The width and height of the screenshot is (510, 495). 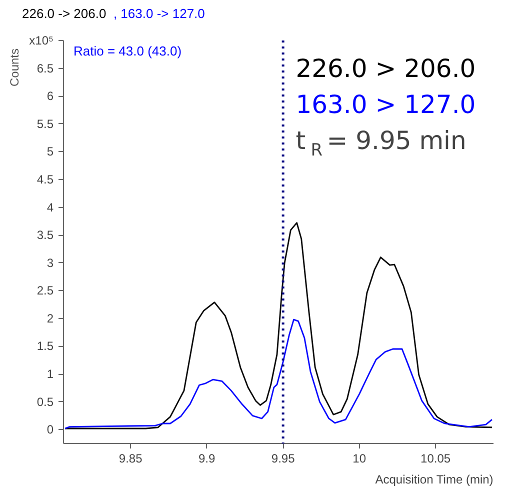 What do you see at coordinates (283, 459) in the screenshot?
I see `x-tick-label: 9.95` at bounding box center [283, 459].